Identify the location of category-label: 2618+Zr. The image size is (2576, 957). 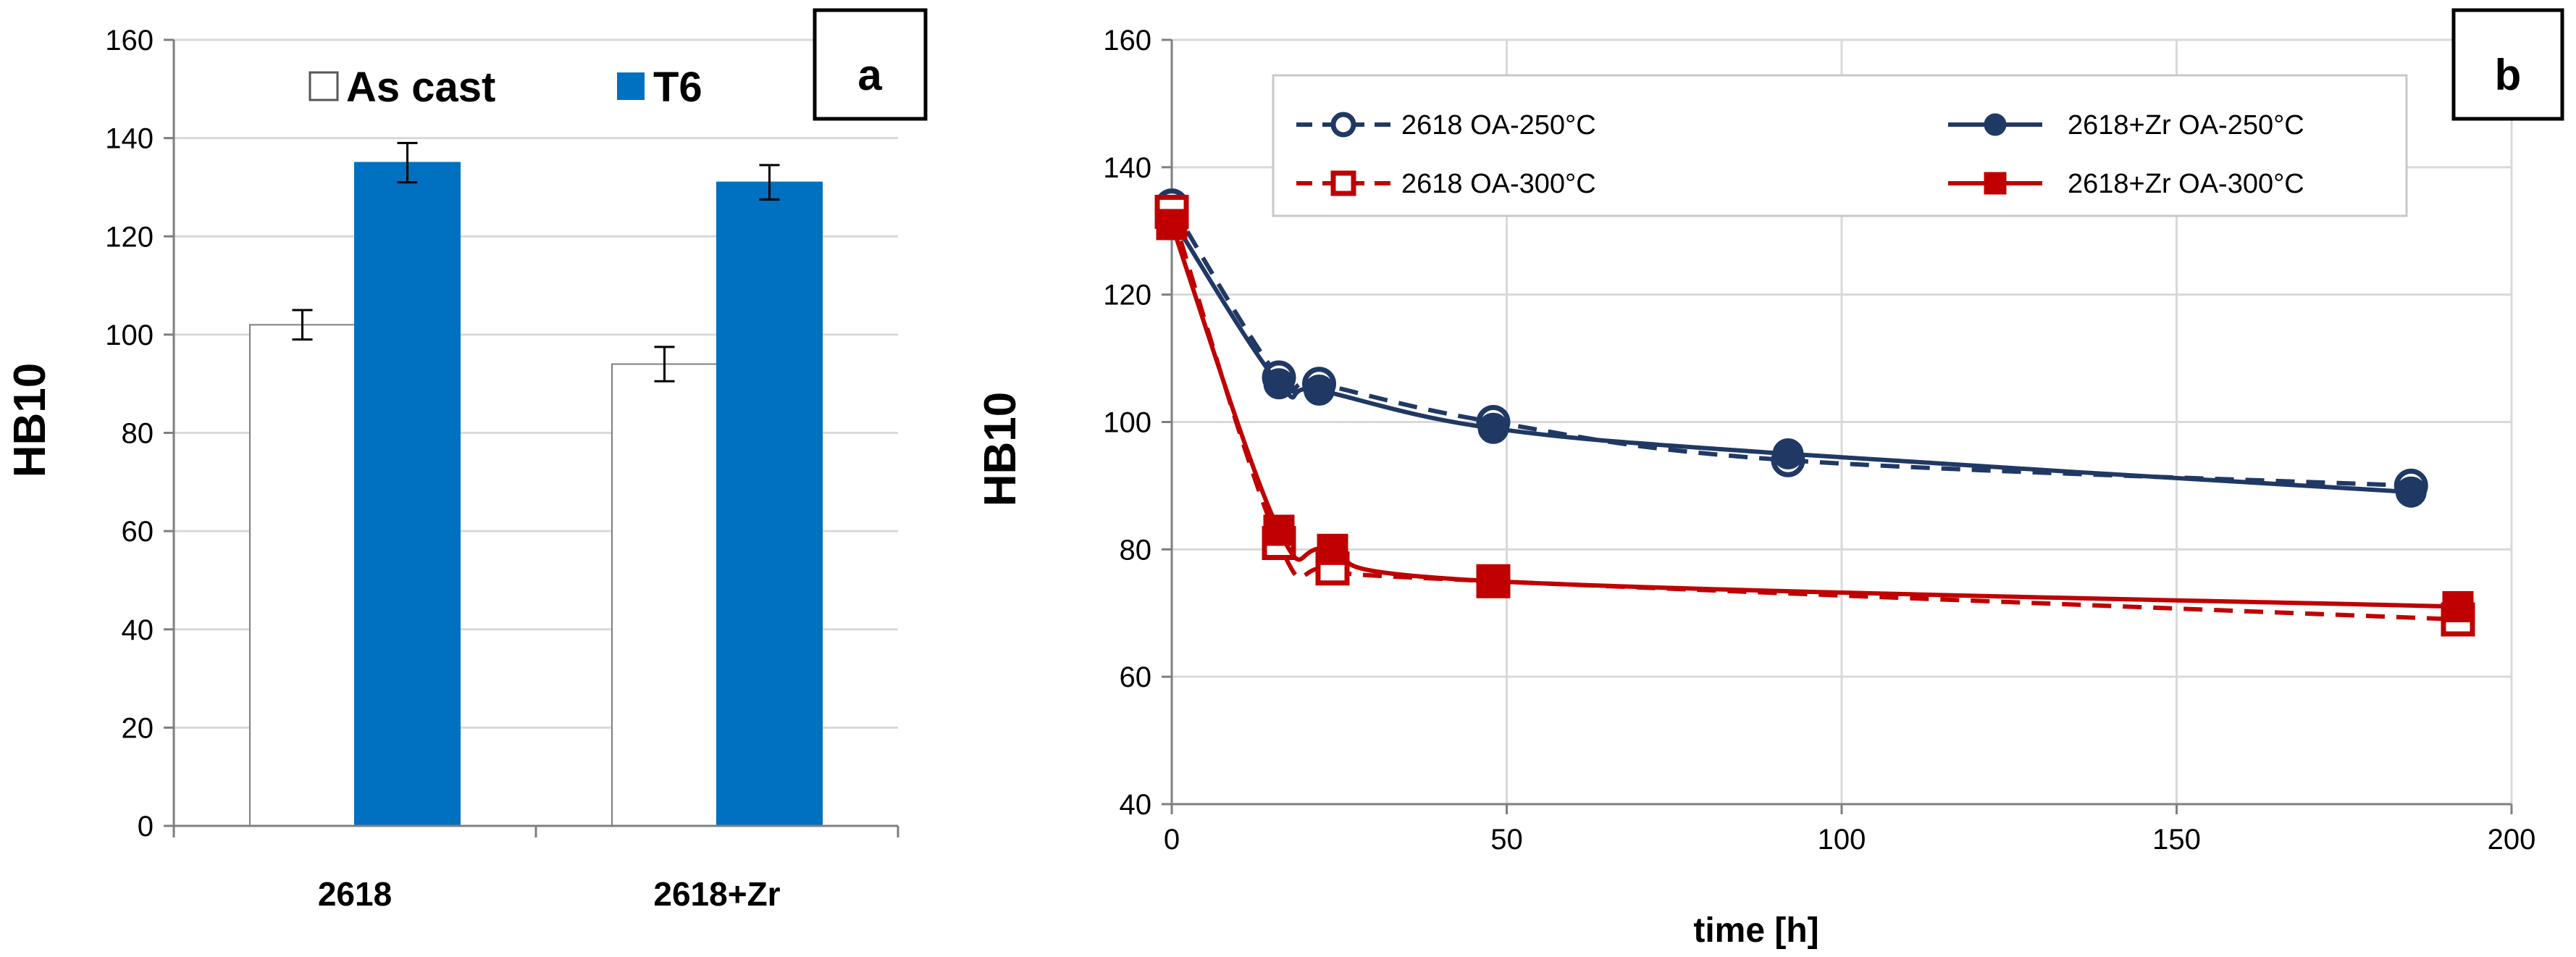
(716, 894).